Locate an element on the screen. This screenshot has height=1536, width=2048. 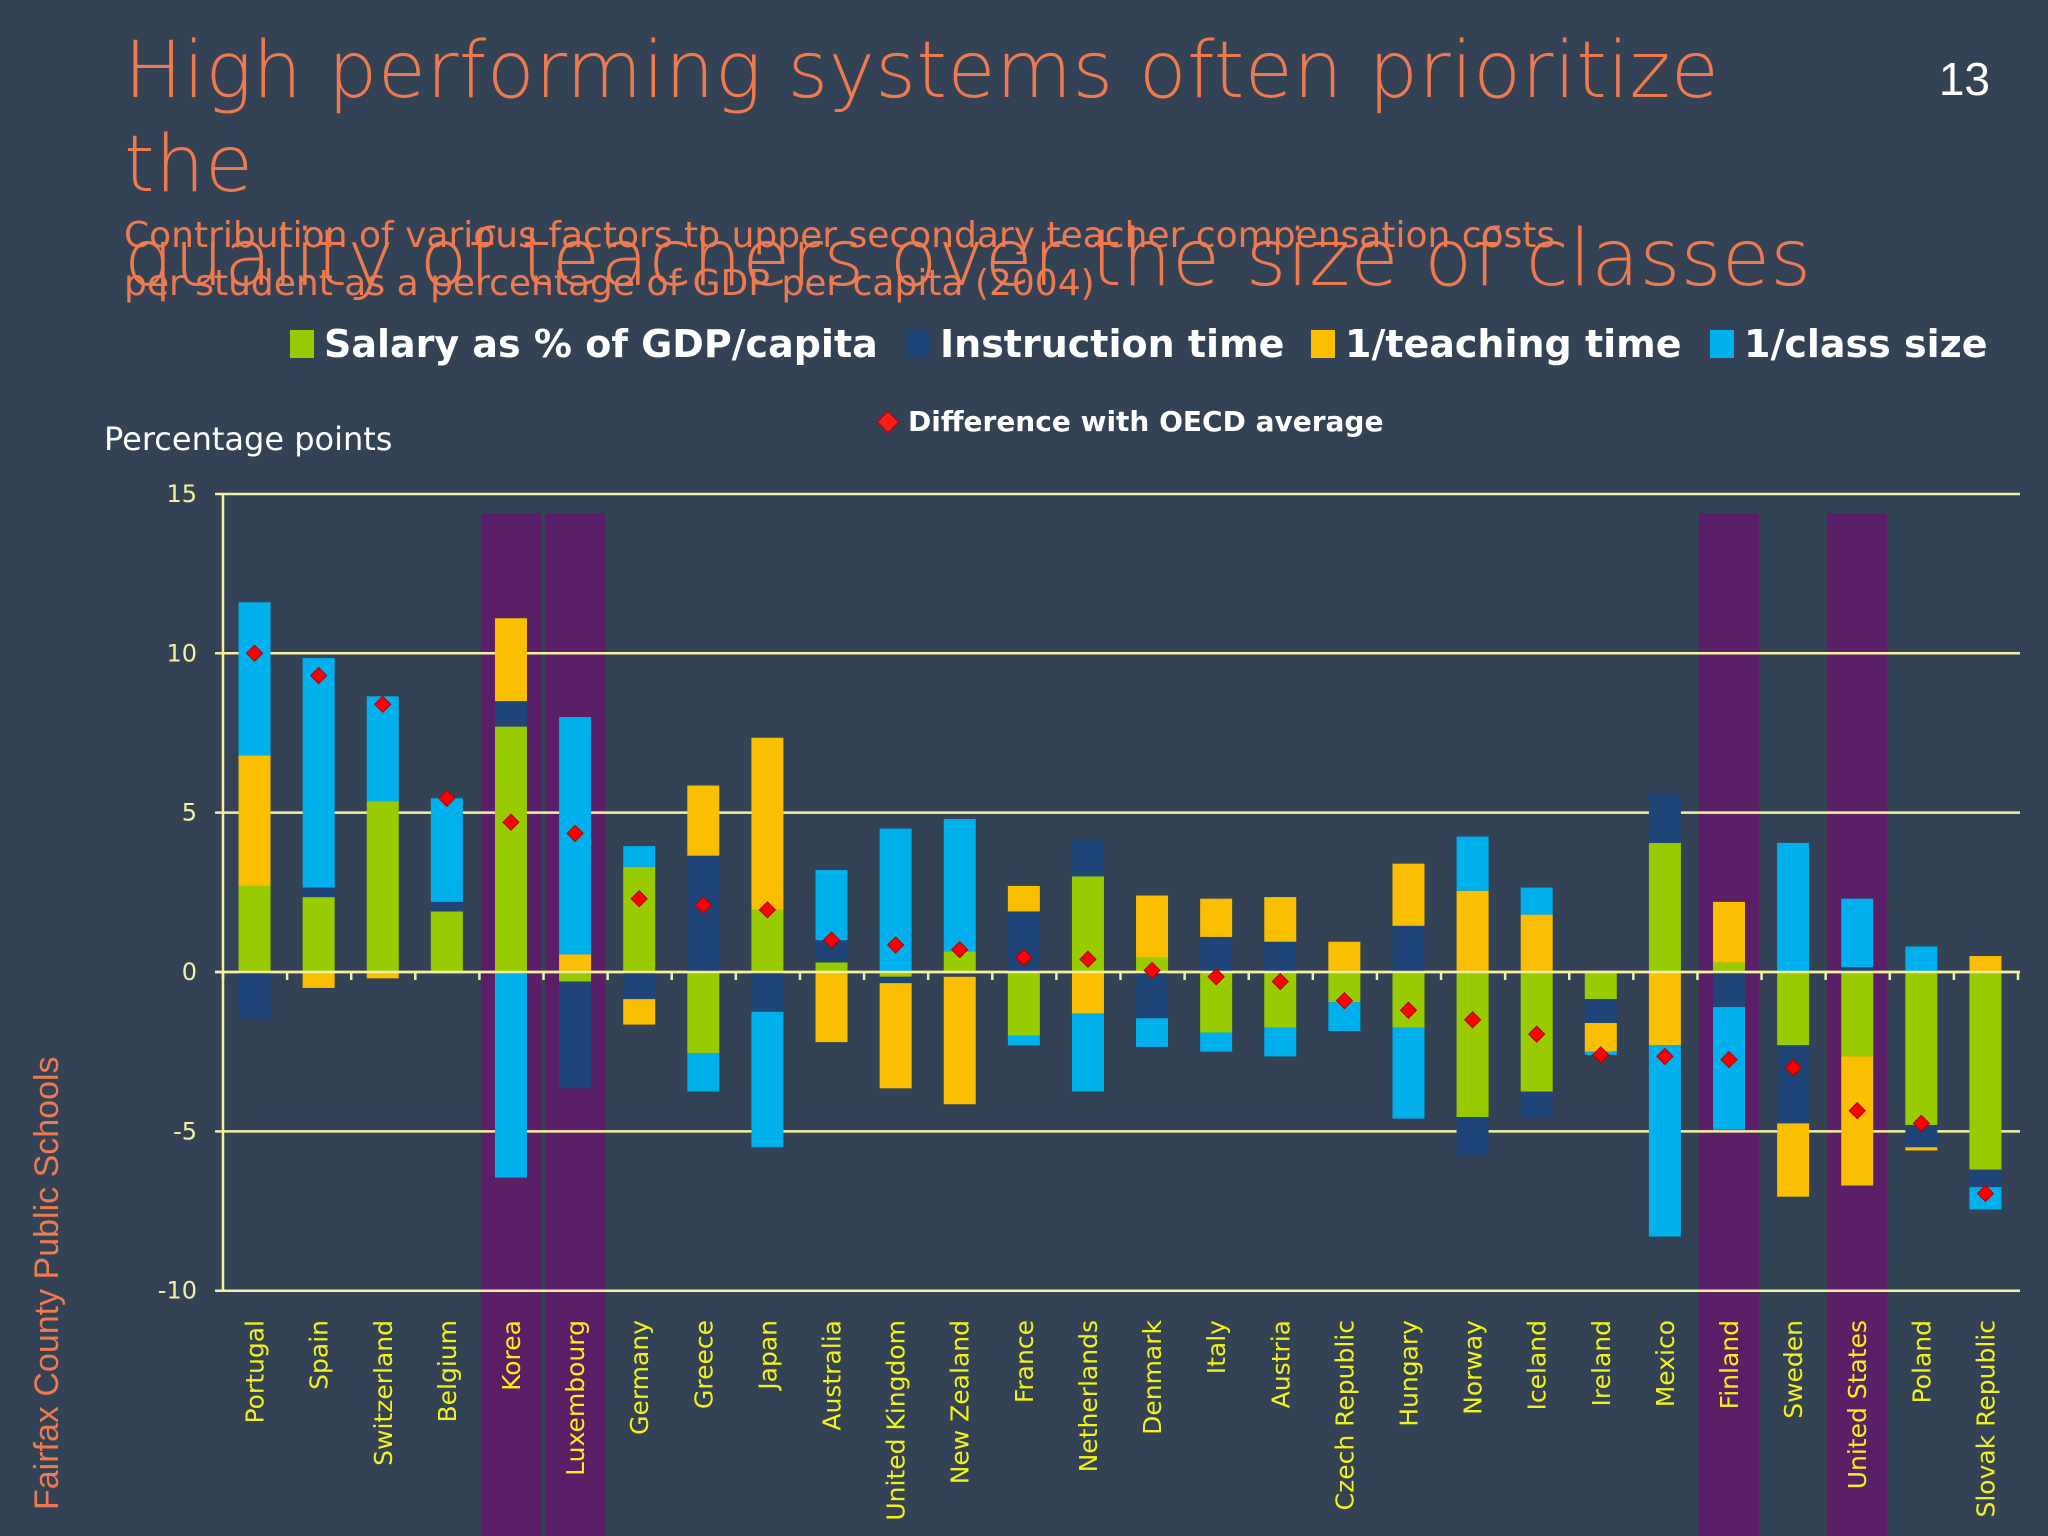
x-category-label: Germany is located at coordinates (639, 1377).